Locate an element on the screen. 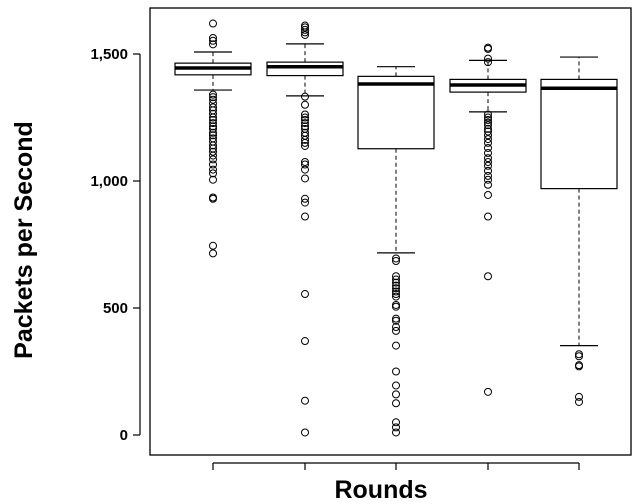 The height and width of the screenshot is (504, 635). y-tick-label: 1,500 is located at coordinates (109, 54).